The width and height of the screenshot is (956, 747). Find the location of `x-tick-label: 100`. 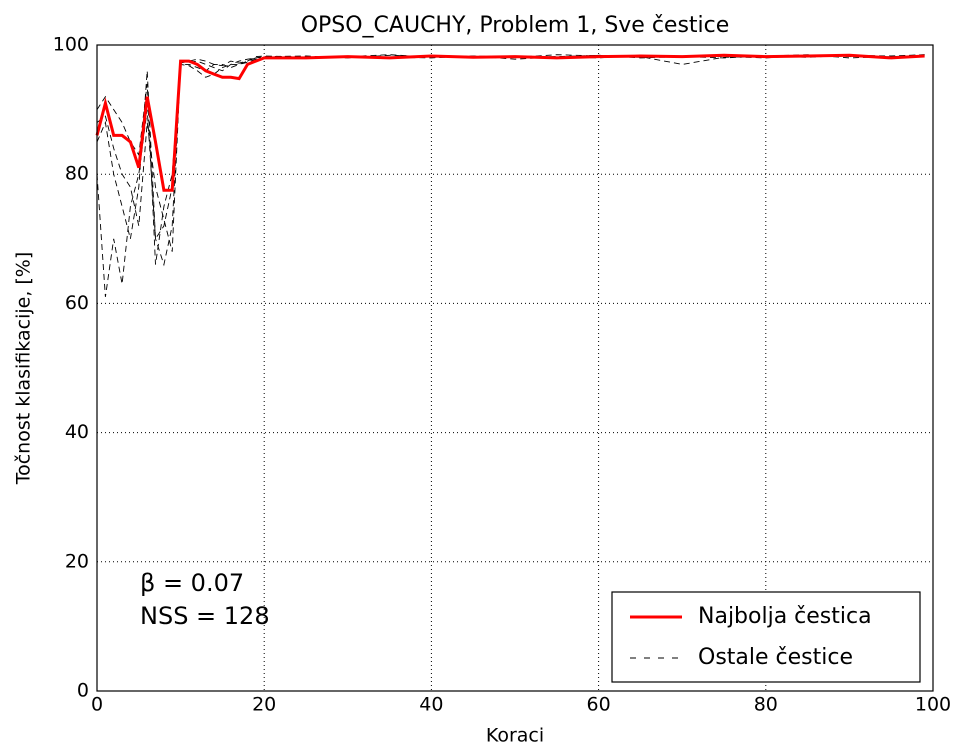

x-tick-label: 100 is located at coordinates (933, 705).